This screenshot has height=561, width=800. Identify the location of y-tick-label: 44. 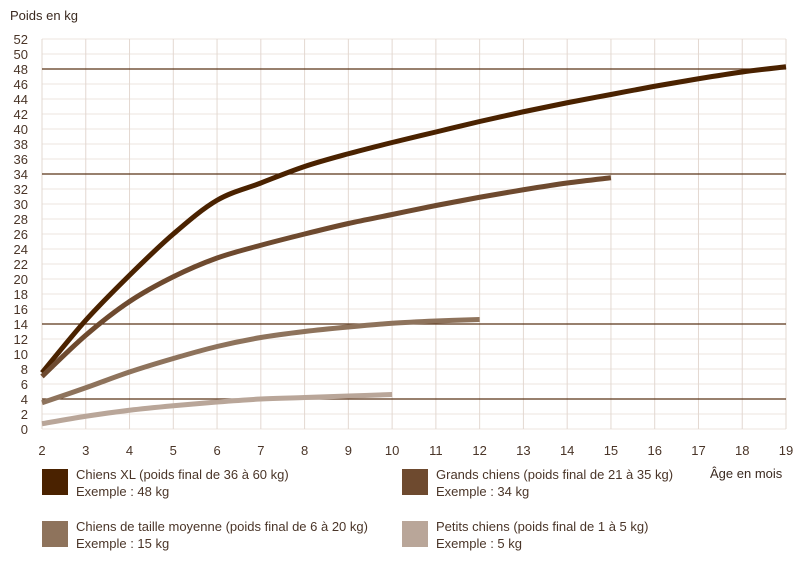
(21, 99).